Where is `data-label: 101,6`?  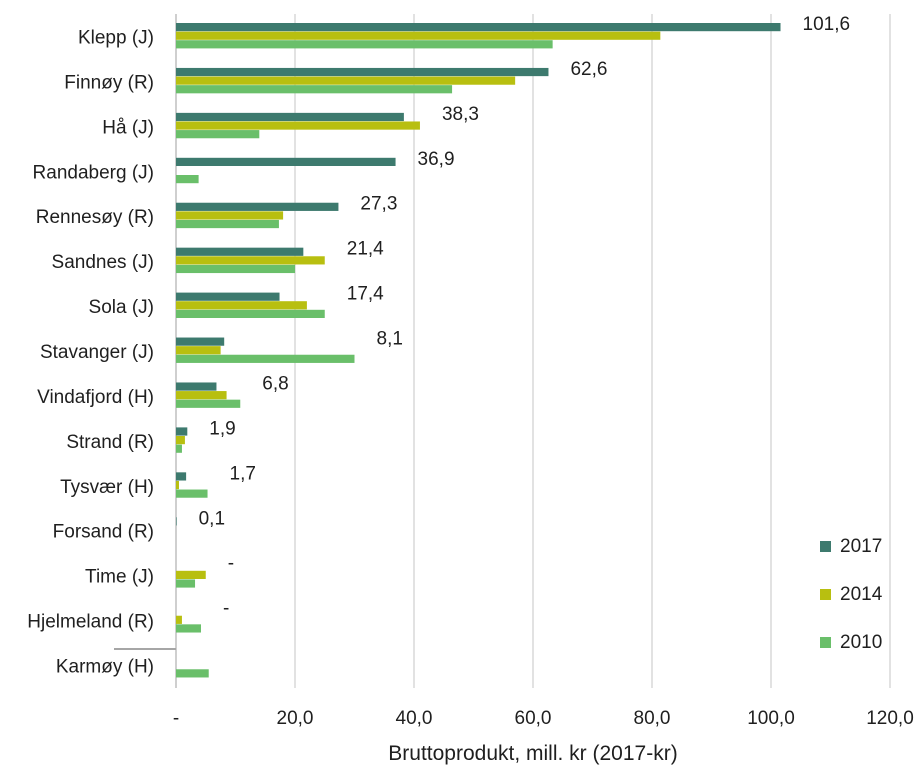 data-label: 101,6 is located at coordinates (827, 24).